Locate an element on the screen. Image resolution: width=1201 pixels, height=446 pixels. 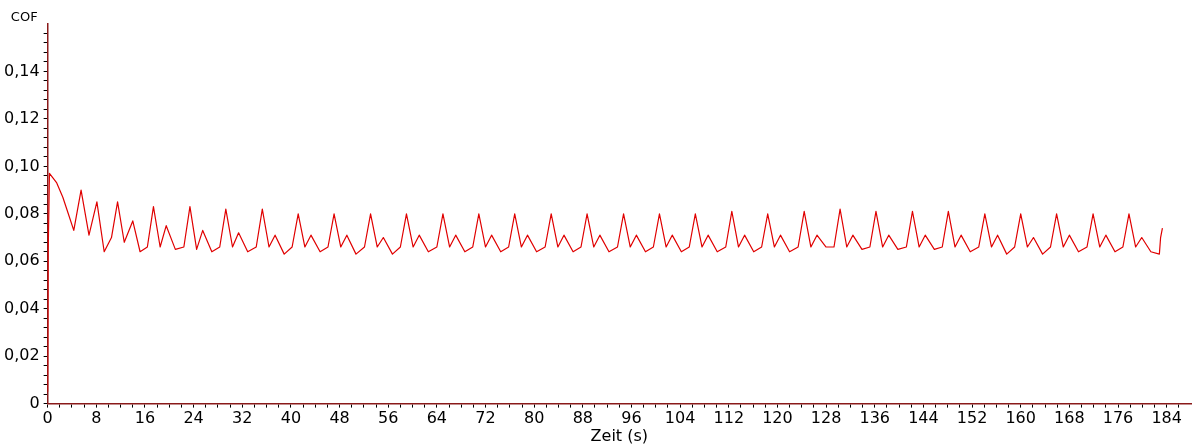
x-tick-label: 80 is located at coordinates (534, 418).